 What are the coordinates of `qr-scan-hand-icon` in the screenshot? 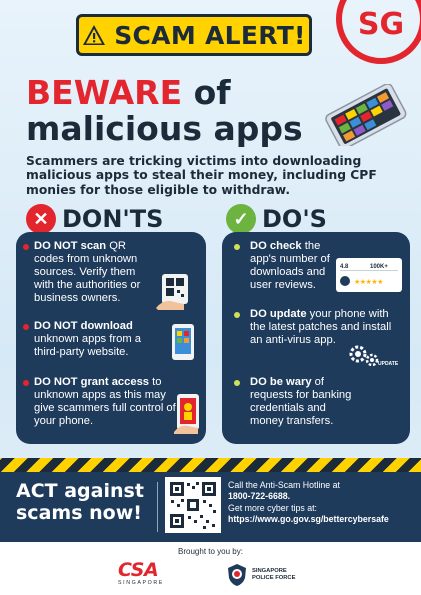 It's located at (172, 292).